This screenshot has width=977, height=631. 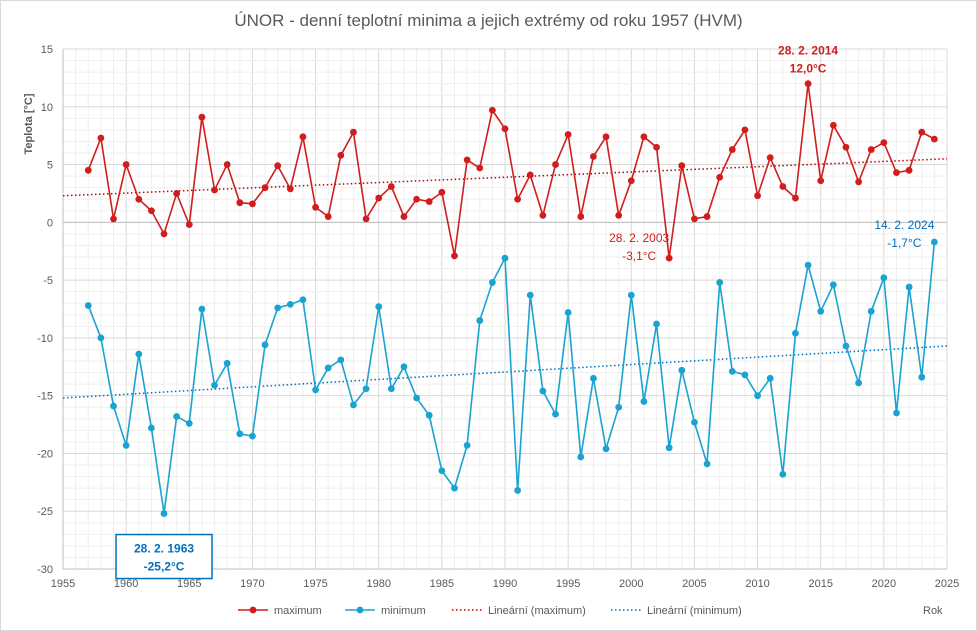 What do you see at coordinates (298, 611) in the screenshot?
I see `legend-label: maximum` at bounding box center [298, 611].